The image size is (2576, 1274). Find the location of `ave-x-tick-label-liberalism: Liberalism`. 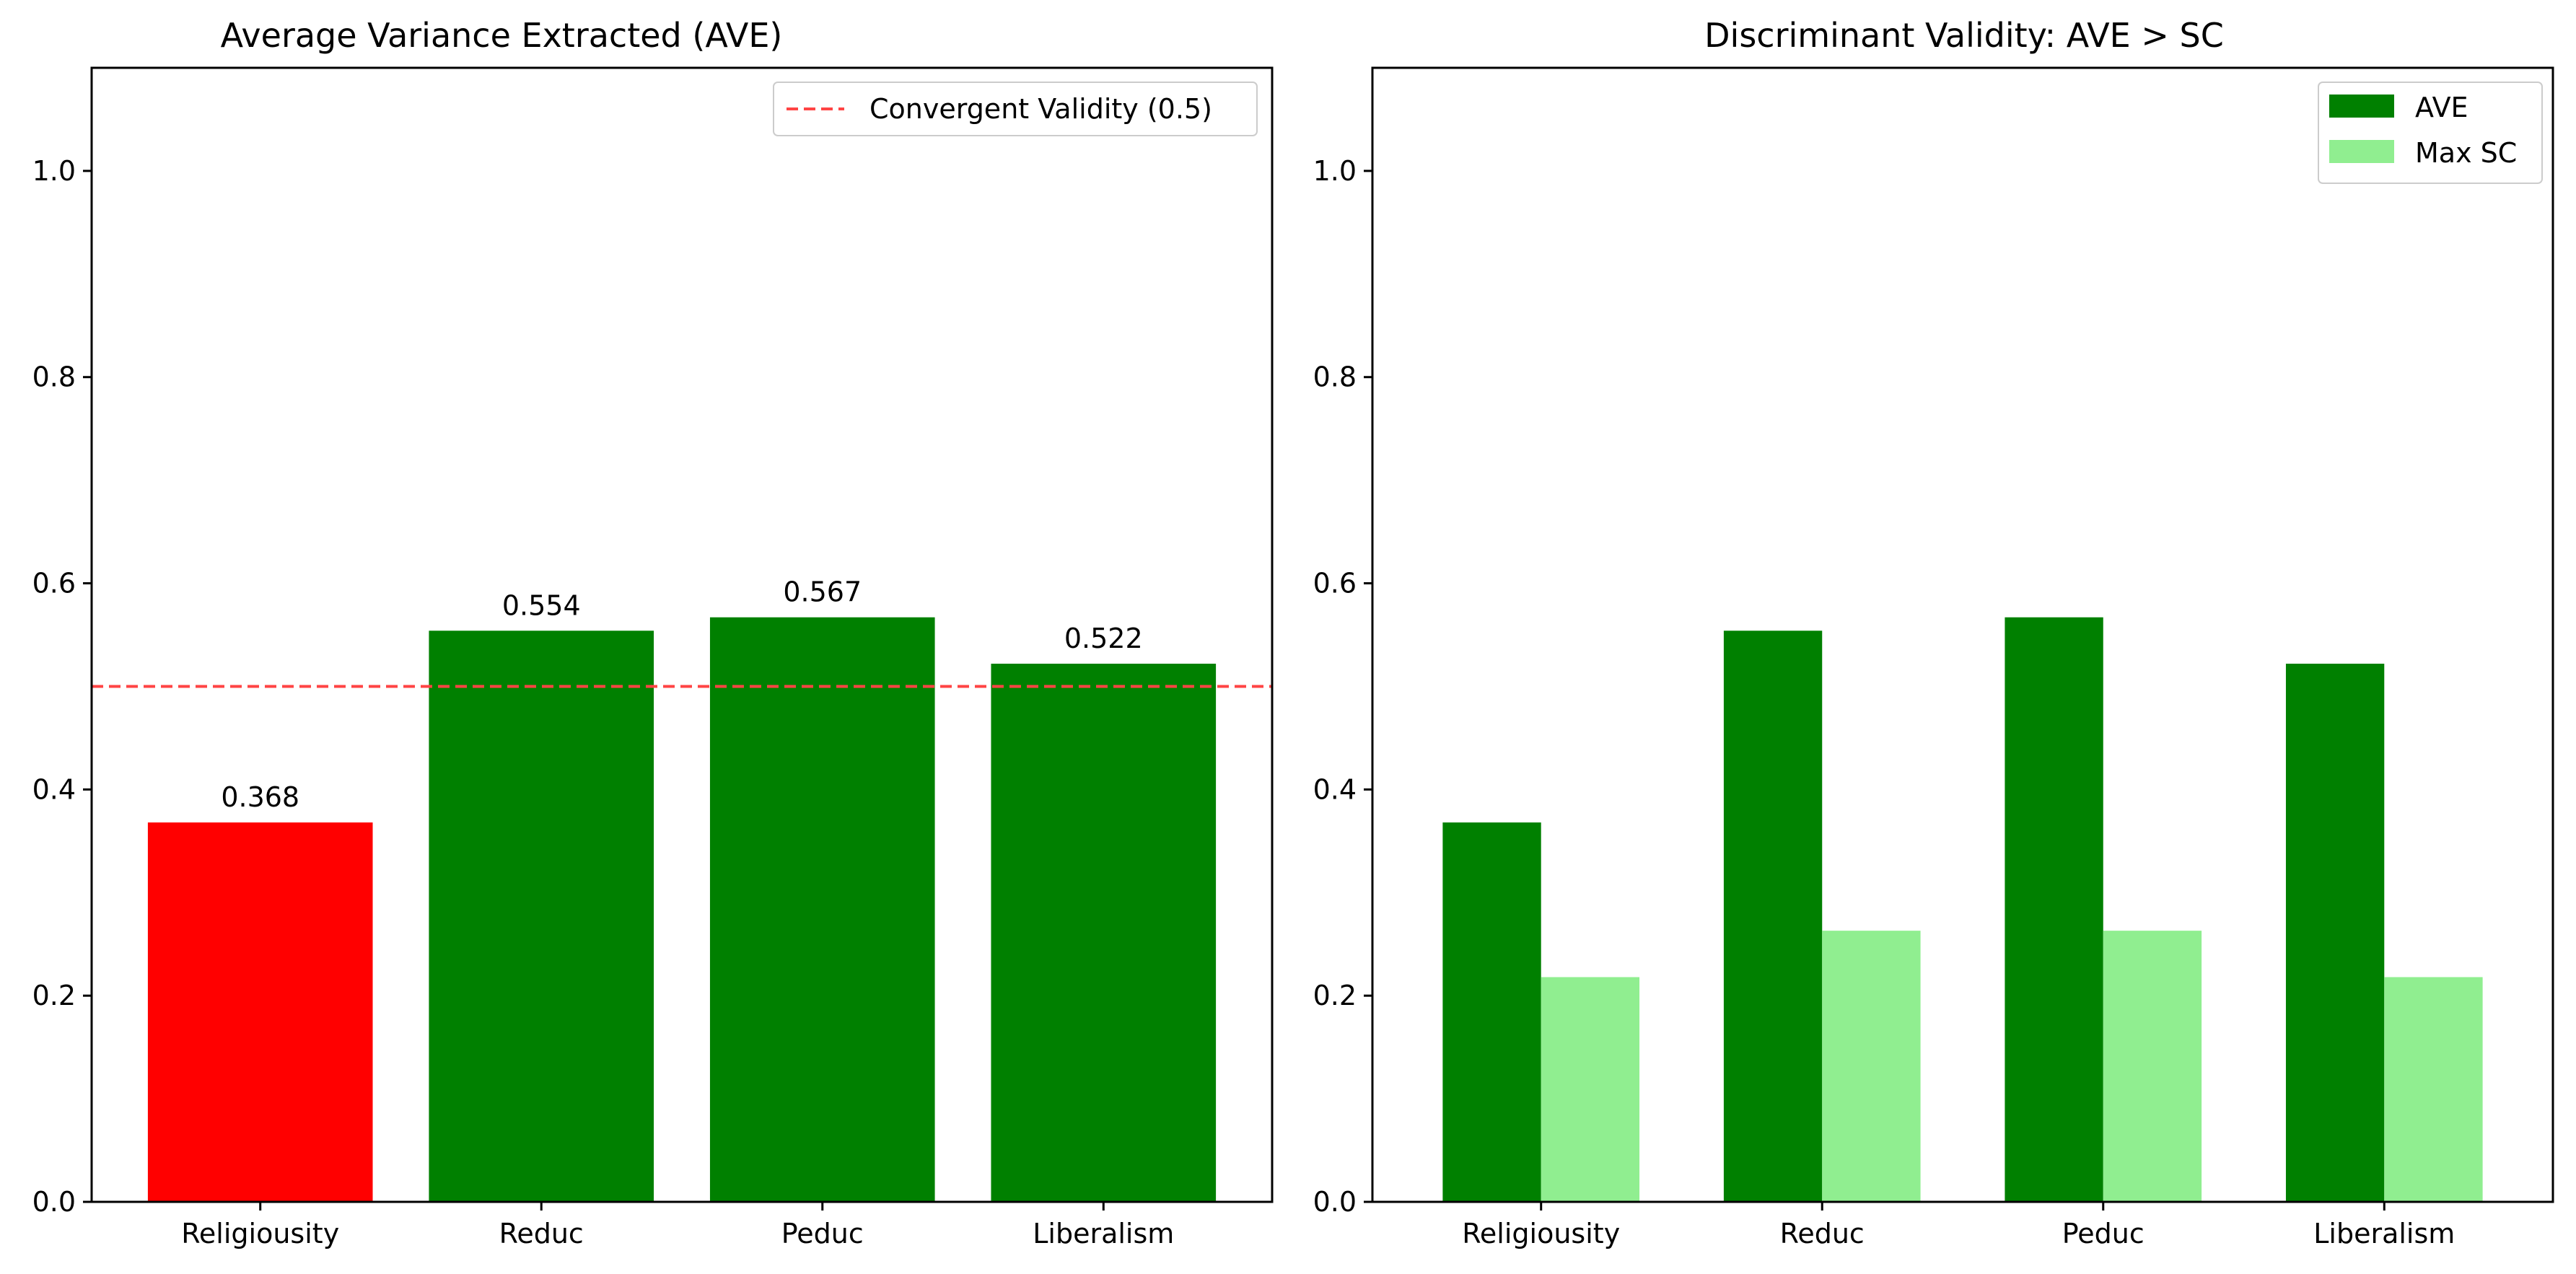

ave-x-tick-label-liberalism: Liberalism is located at coordinates (1103, 1234).